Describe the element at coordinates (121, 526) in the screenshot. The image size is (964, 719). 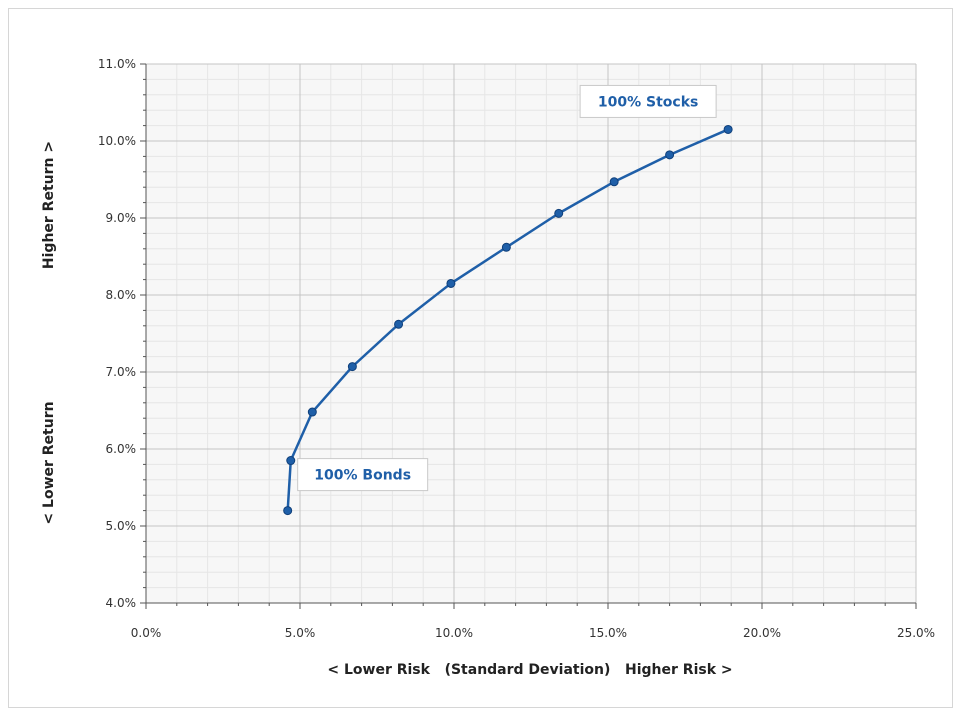
I see `y-tick-label: 5.0%` at that location.